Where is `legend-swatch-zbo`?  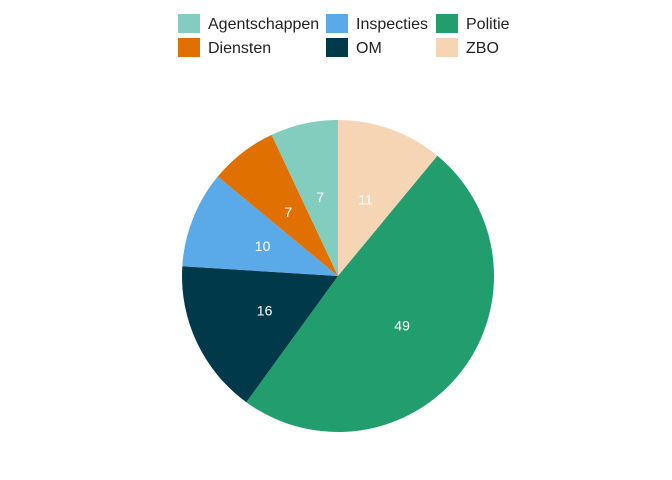
legend-swatch-zbo is located at coordinates (447, 47).